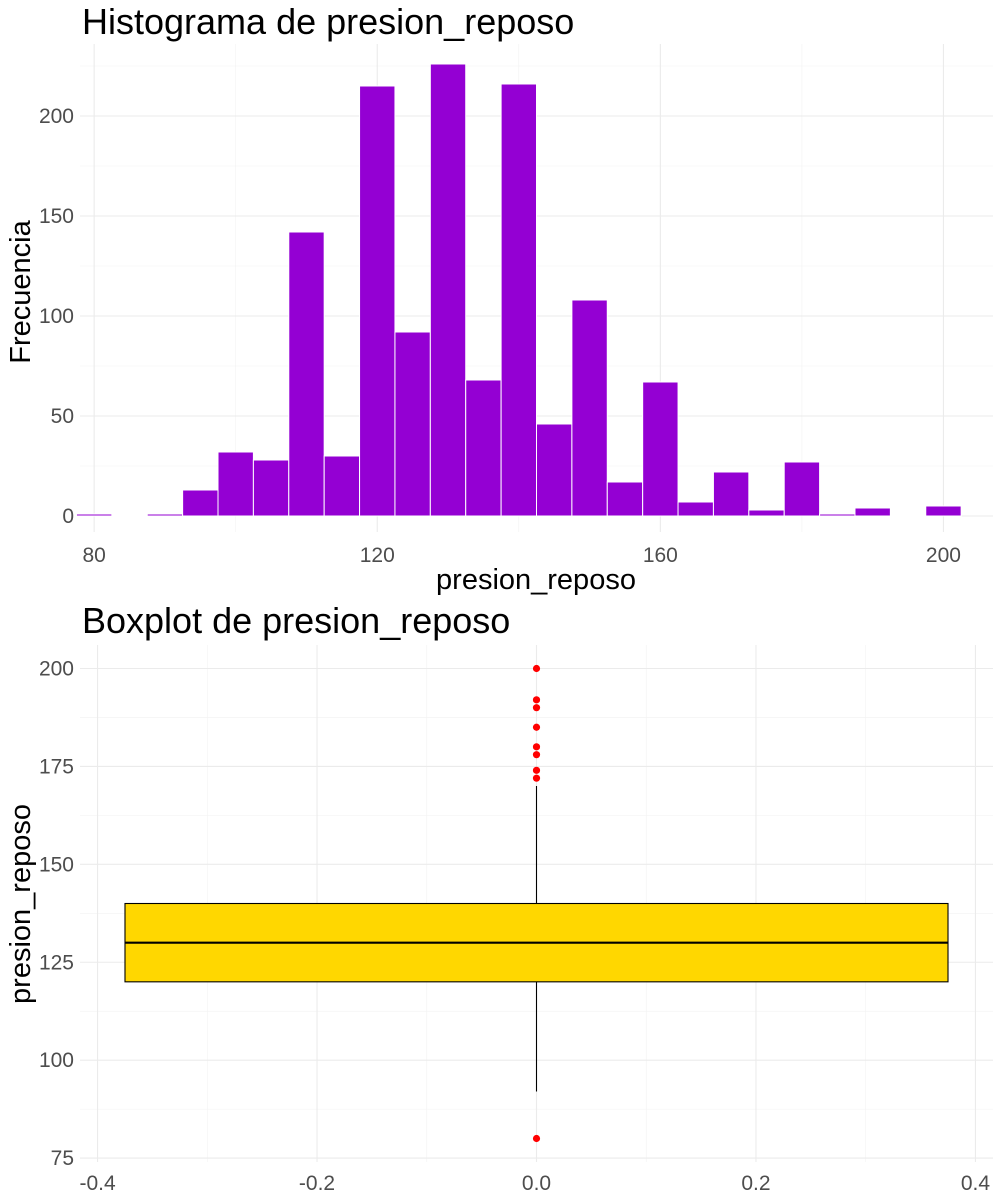 This screenshot has width=1000, height=1200. I want to click on histogram-x-axis-title: presion_reposo, so click(536, 580).